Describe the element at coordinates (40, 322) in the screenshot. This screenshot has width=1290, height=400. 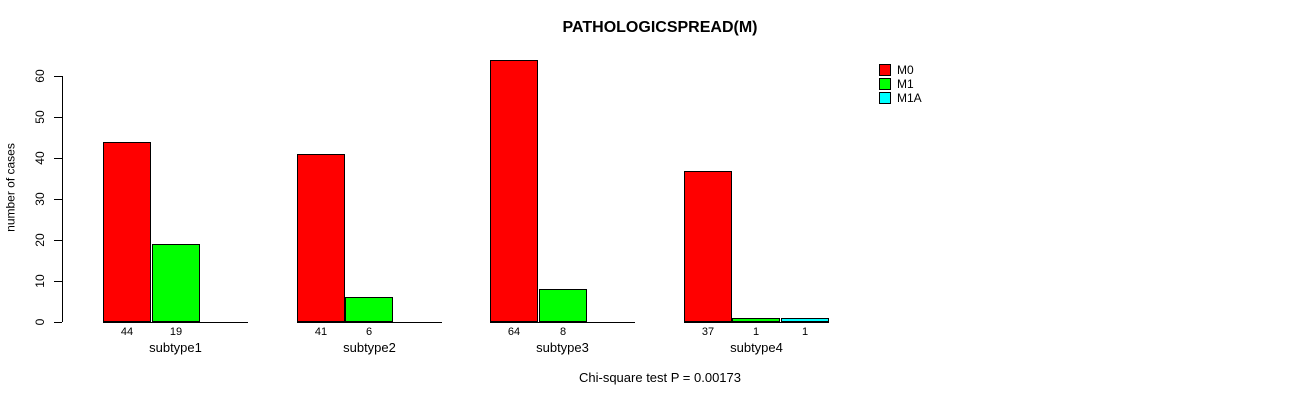
I see `y-tick-label: 0` at that location.